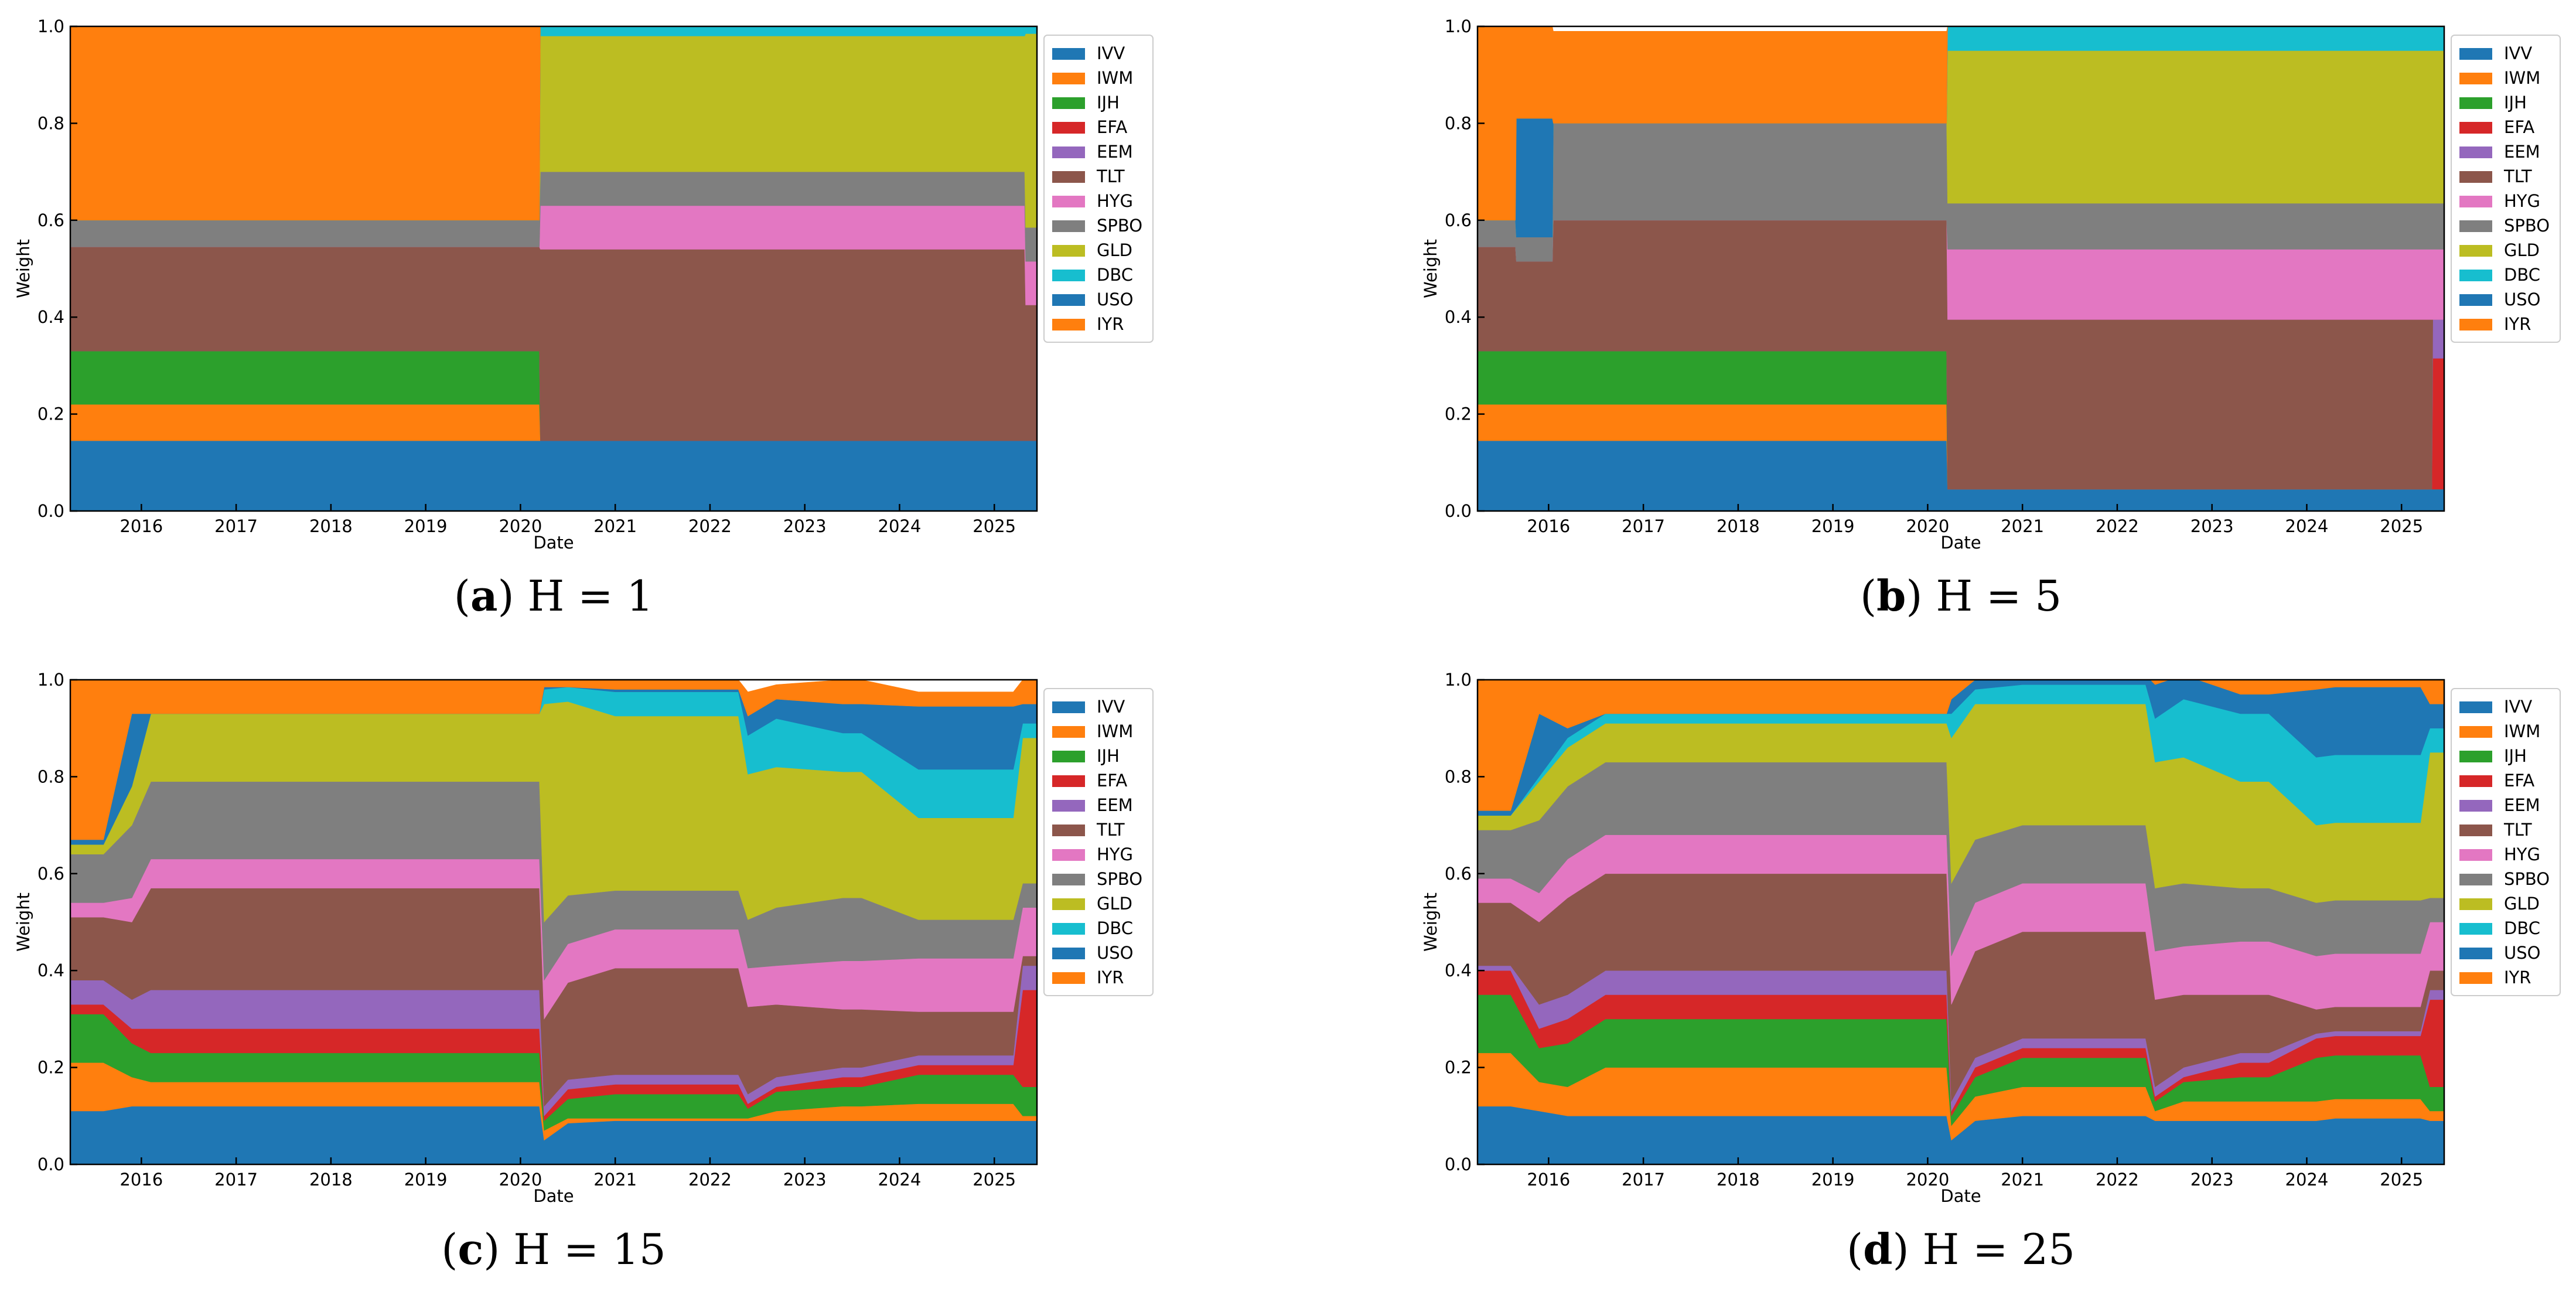 This screenshot has width=2576, height=1298. Describe the element at coordinates (553, 596) in the screenshot. I see `panel-caption: (a) H = 1` at that location.